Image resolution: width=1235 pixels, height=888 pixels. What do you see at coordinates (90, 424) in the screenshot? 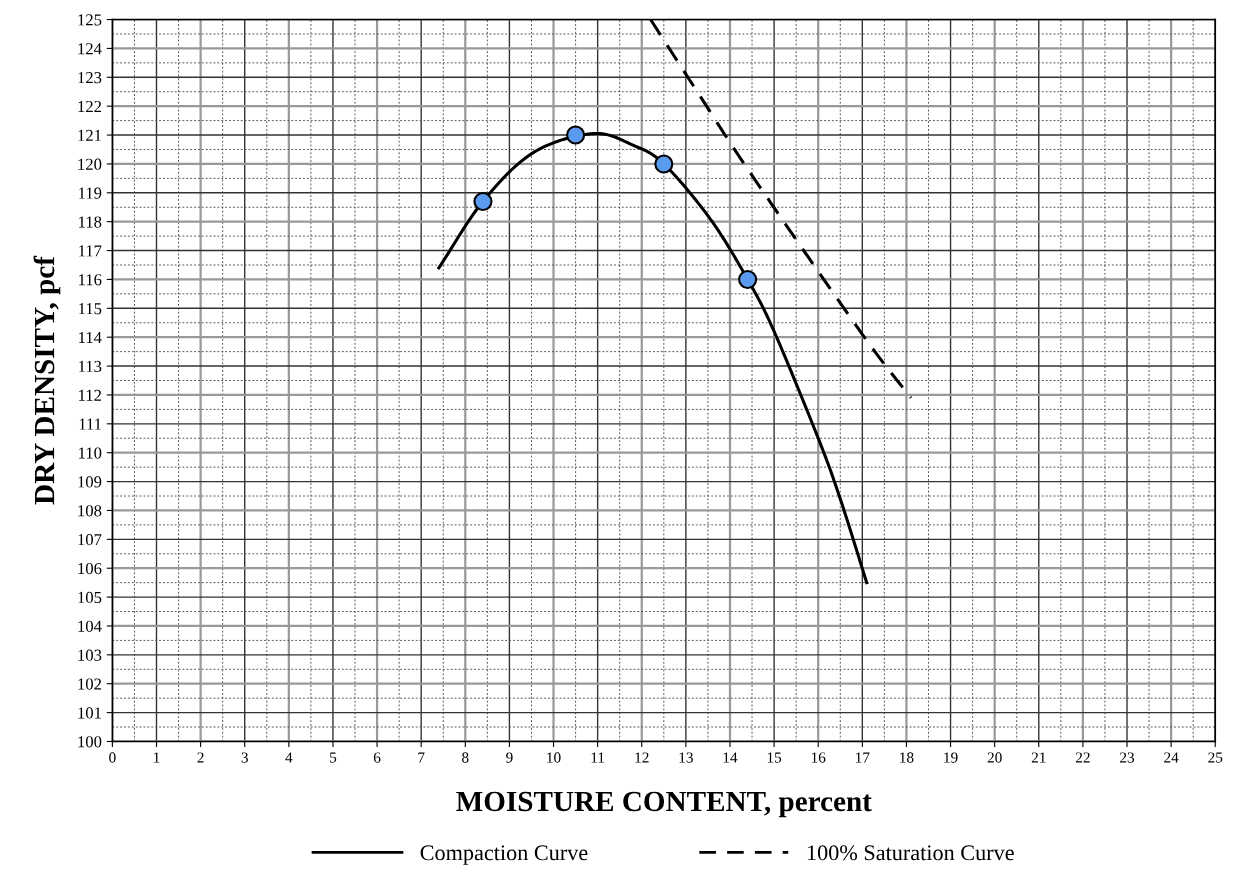
I see `y-tick-label: 111` at bounding box center [90, 424].